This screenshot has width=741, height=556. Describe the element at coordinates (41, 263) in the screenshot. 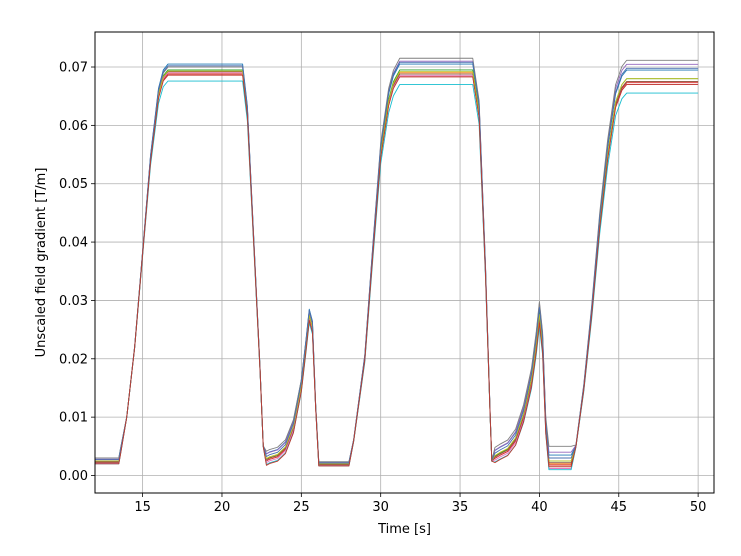

I see `y-axis-label: Unscaled field gradient [T/m]` at that location.